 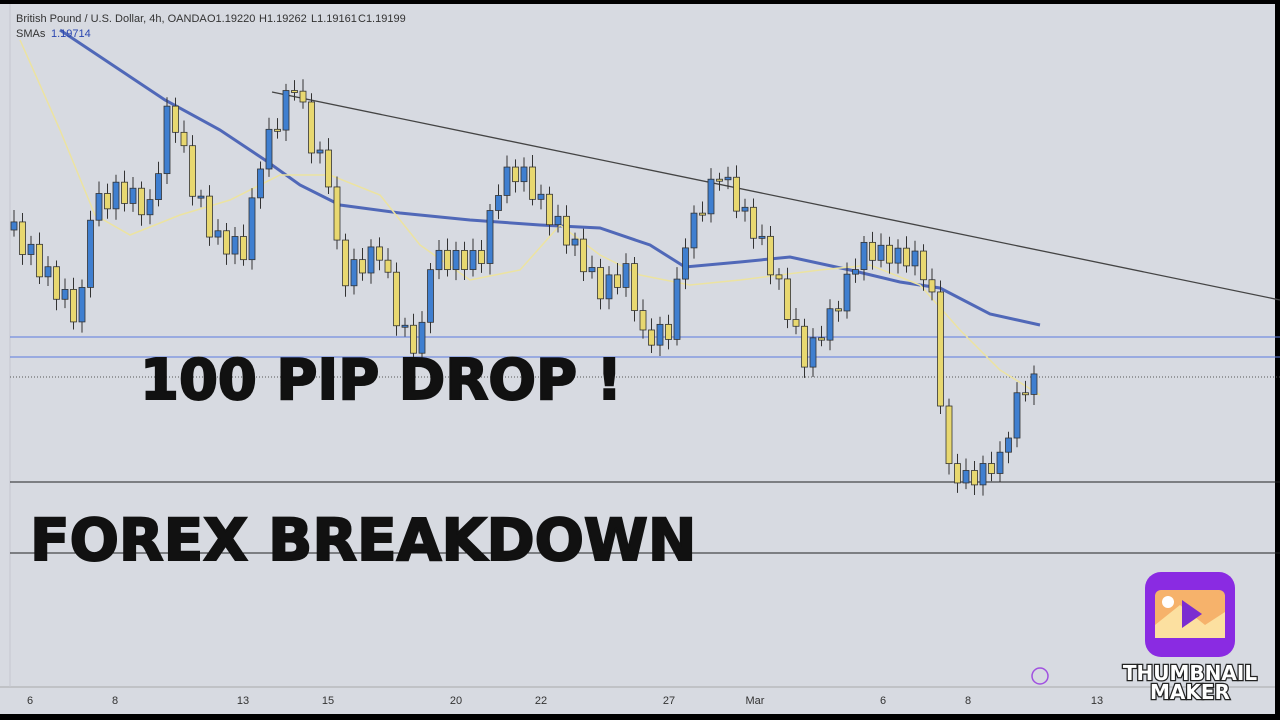 I want to click on ohlc-close: C1.19199, so click(x=382, y=19).